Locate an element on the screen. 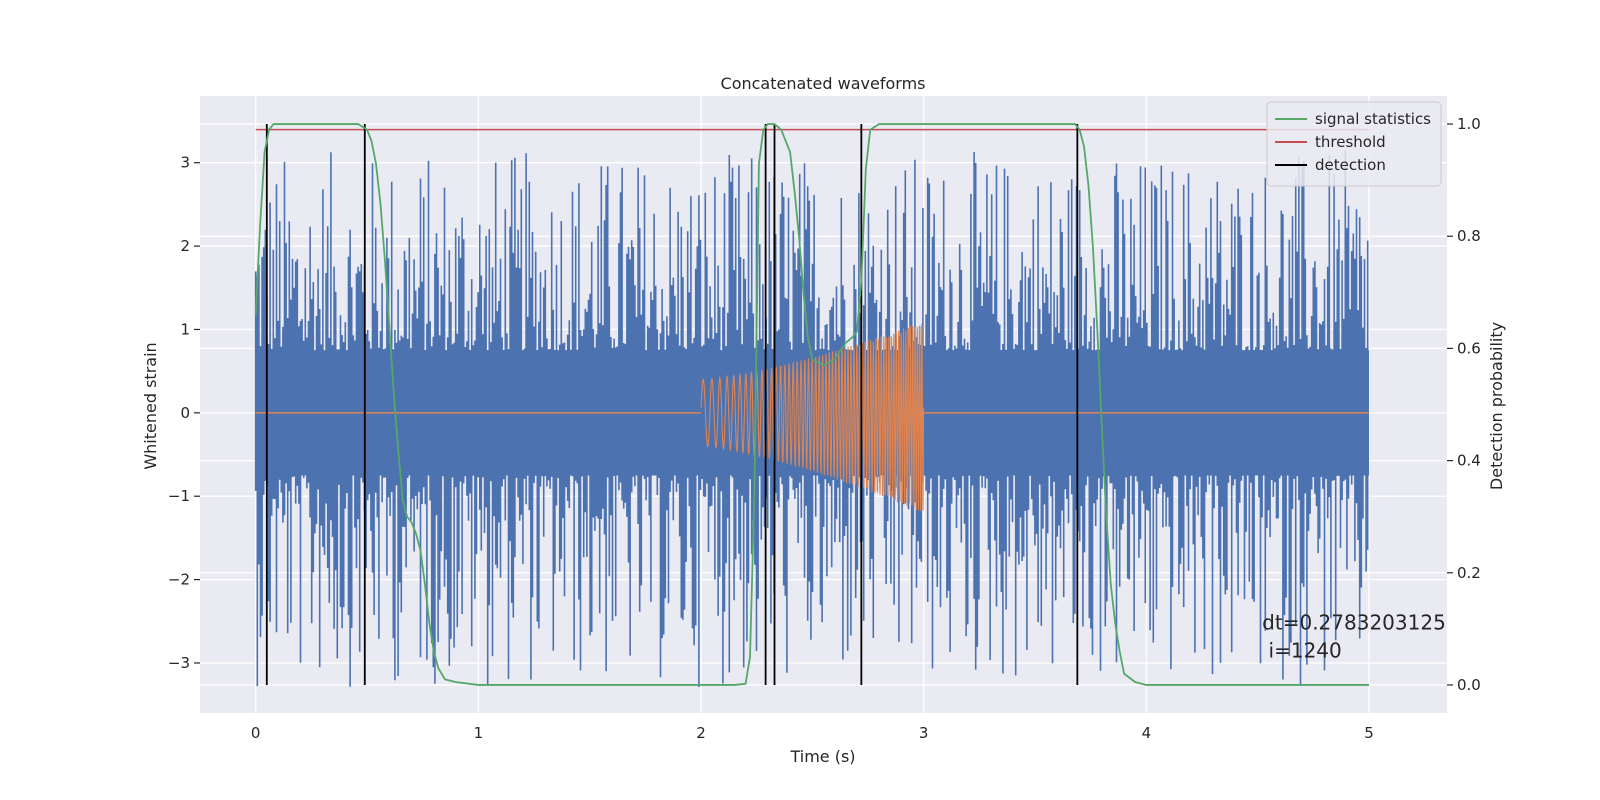  x-tick-label-4: 4 is located at coordinates (1147, 733).